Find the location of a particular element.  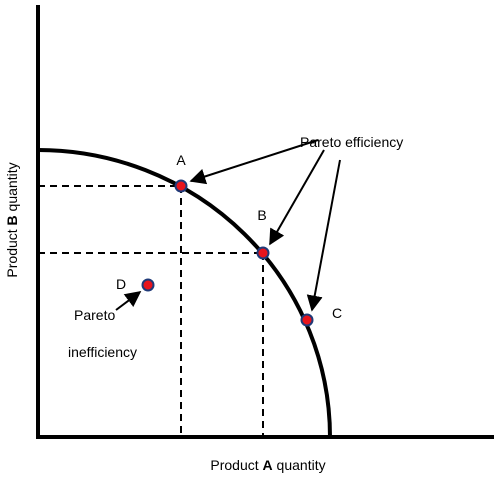

efficiency-label: Pareto efficiency is located at coordinates (351, 142).